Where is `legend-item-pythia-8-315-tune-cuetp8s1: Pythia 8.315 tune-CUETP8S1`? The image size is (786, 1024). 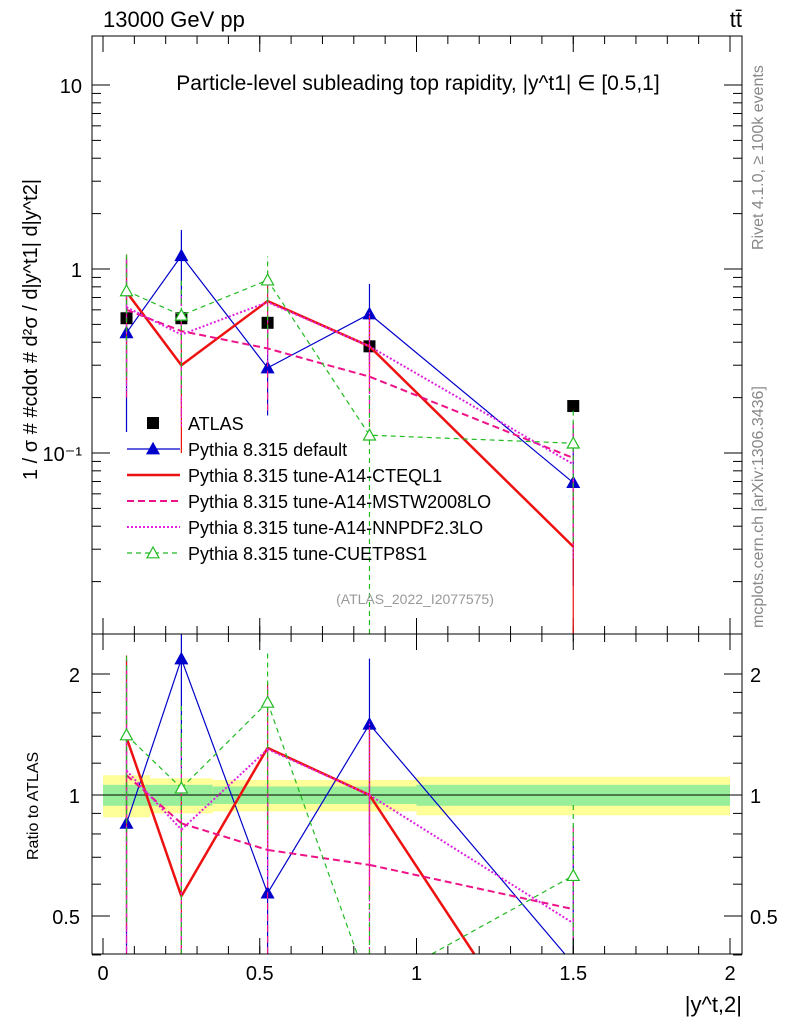
legend-item-pythia-8-315-tune-cuetp8s1: Pythia 8.315 tune-CUETP8S1 is located at coordinates (277, 554).